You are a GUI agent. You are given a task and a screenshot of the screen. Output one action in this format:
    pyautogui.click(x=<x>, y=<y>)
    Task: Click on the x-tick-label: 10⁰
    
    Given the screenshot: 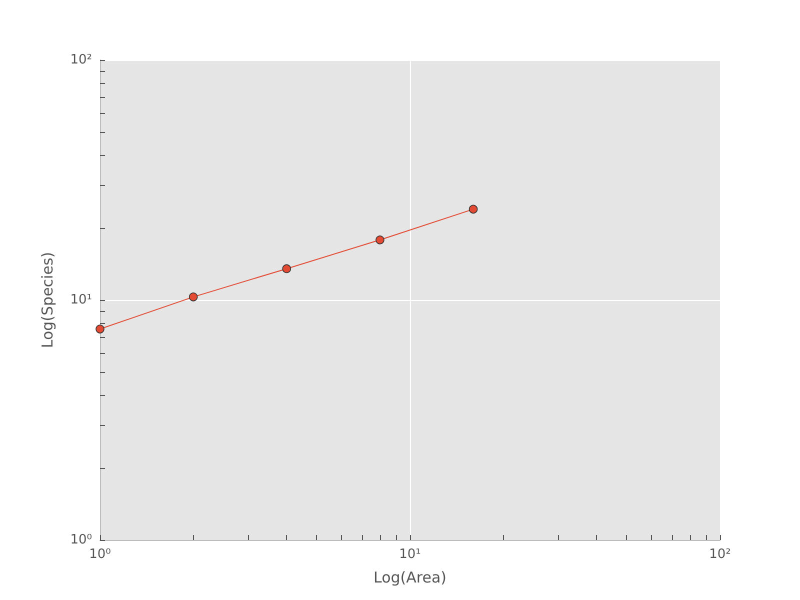 What is the action you would take?
    pyautogui.click(x=100, y=554)
    